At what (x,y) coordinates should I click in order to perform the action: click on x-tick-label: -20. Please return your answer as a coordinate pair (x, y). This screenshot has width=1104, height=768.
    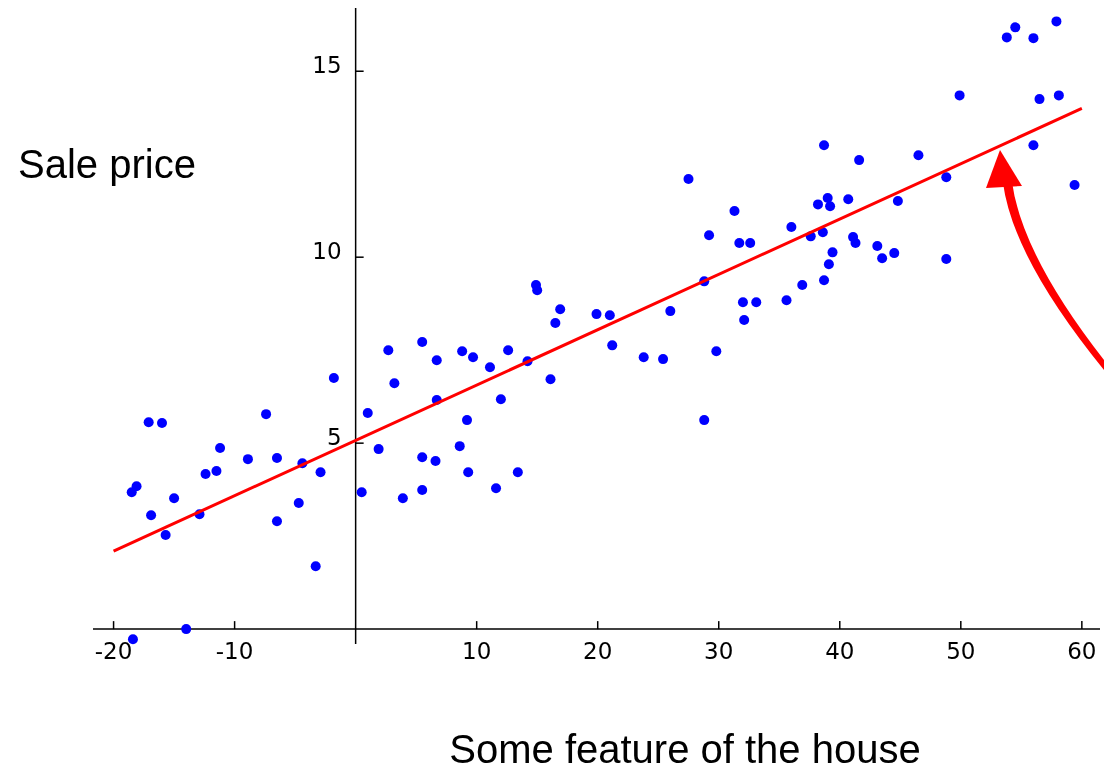
    Looking at the image, I should click on (113, 651).